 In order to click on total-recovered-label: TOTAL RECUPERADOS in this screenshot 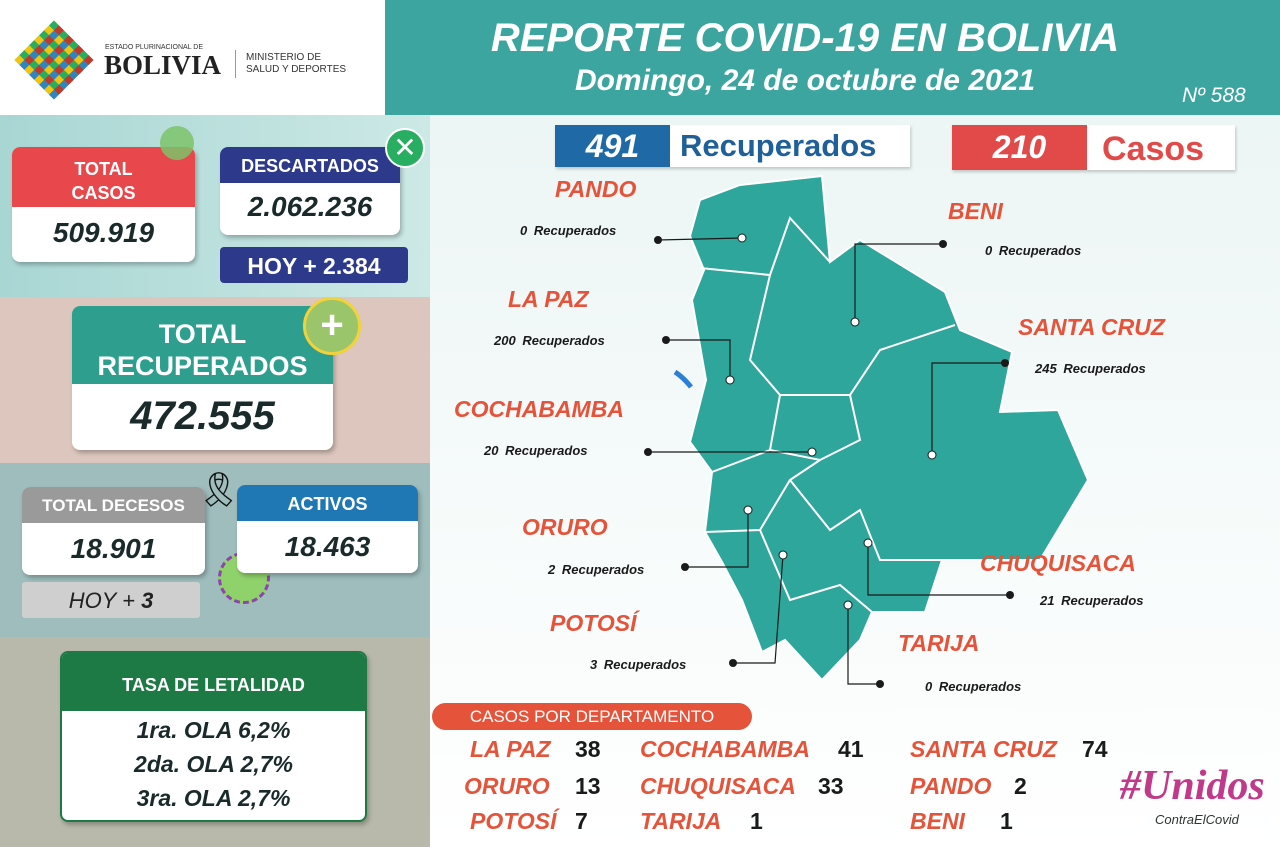, I will do `click(202, 345)`.